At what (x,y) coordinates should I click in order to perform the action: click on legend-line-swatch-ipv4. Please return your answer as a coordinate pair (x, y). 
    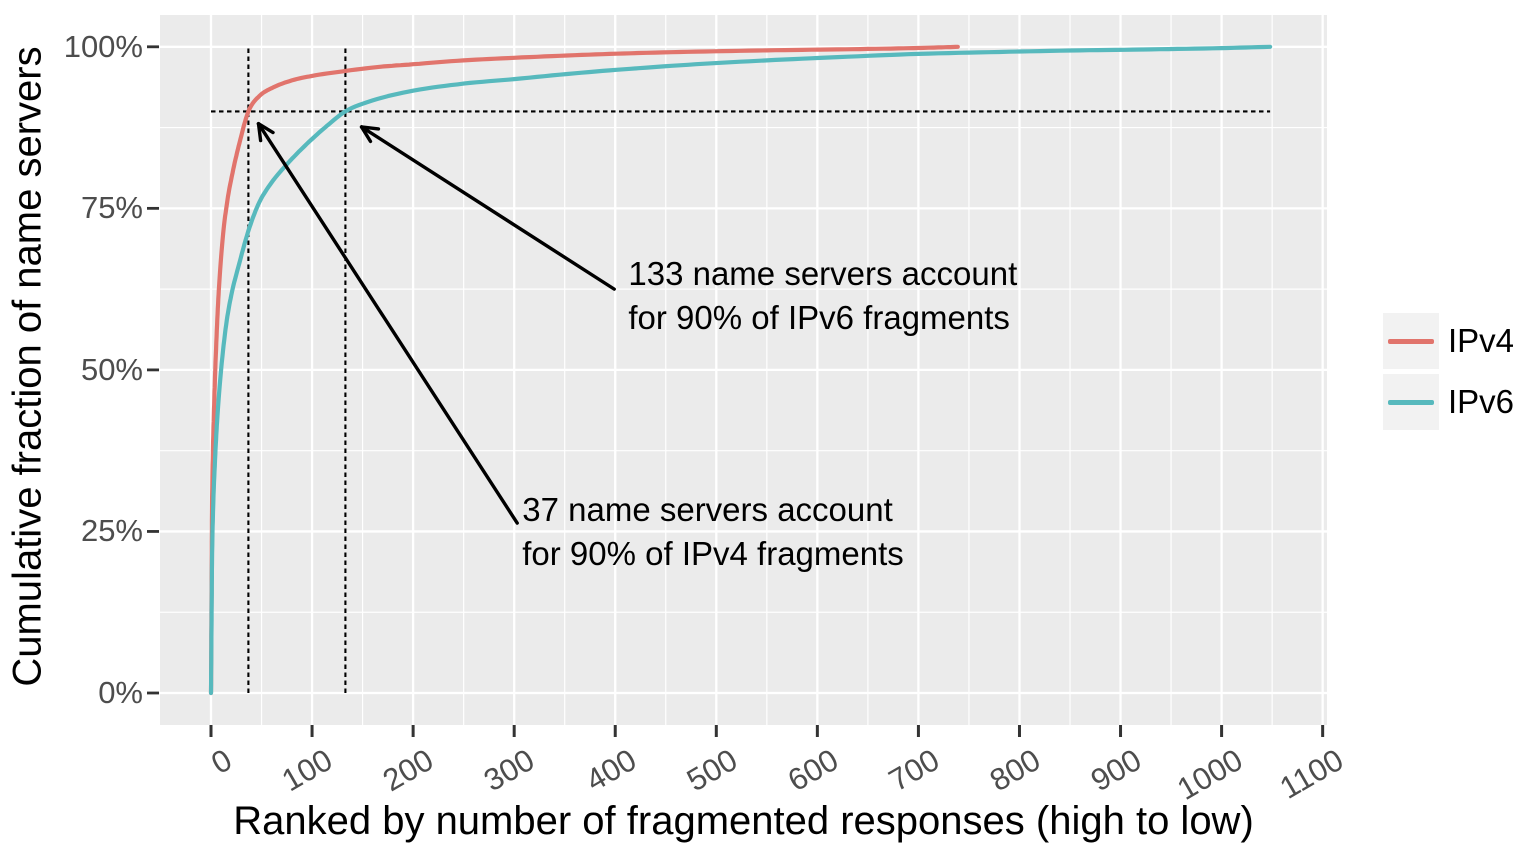
    Looking at the image, I should click on (1411, 341).